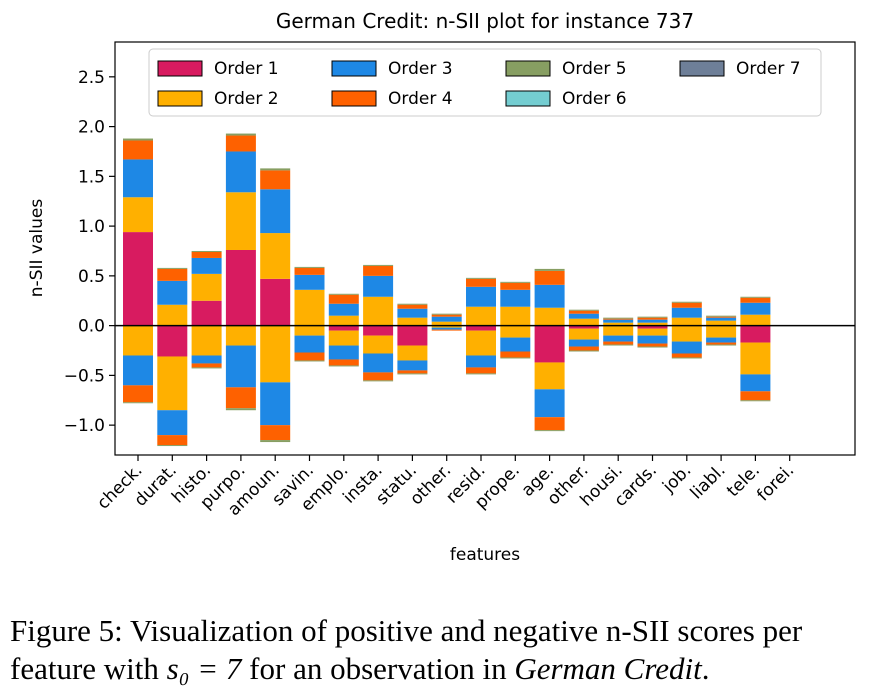 The height and width of the screenshot is (700, 876). I want to click on x-tick-label: forei., so click(775, 482).